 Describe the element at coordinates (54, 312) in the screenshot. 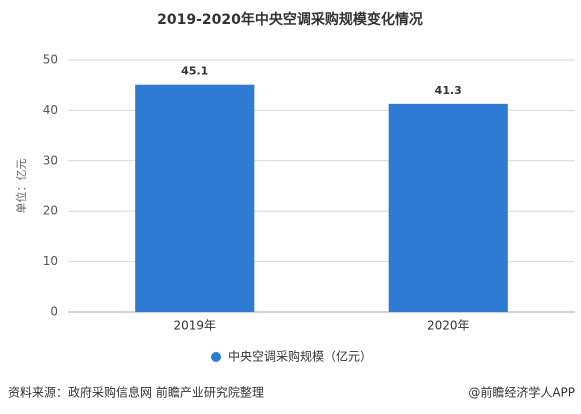

I see `y-tick-label: 0` at that location.